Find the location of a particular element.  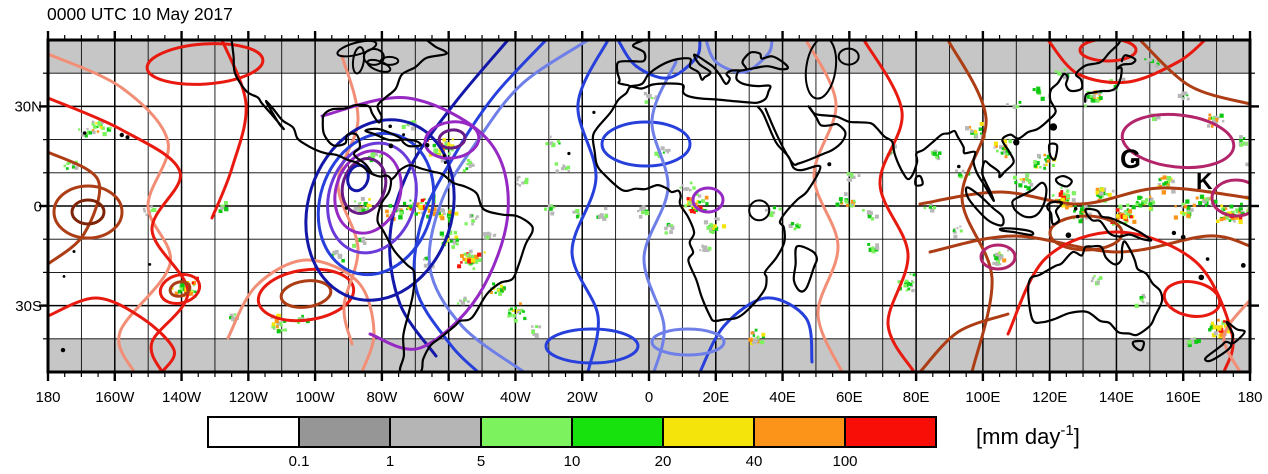

lon-label: 140E is located at coordinates (1116, 397).